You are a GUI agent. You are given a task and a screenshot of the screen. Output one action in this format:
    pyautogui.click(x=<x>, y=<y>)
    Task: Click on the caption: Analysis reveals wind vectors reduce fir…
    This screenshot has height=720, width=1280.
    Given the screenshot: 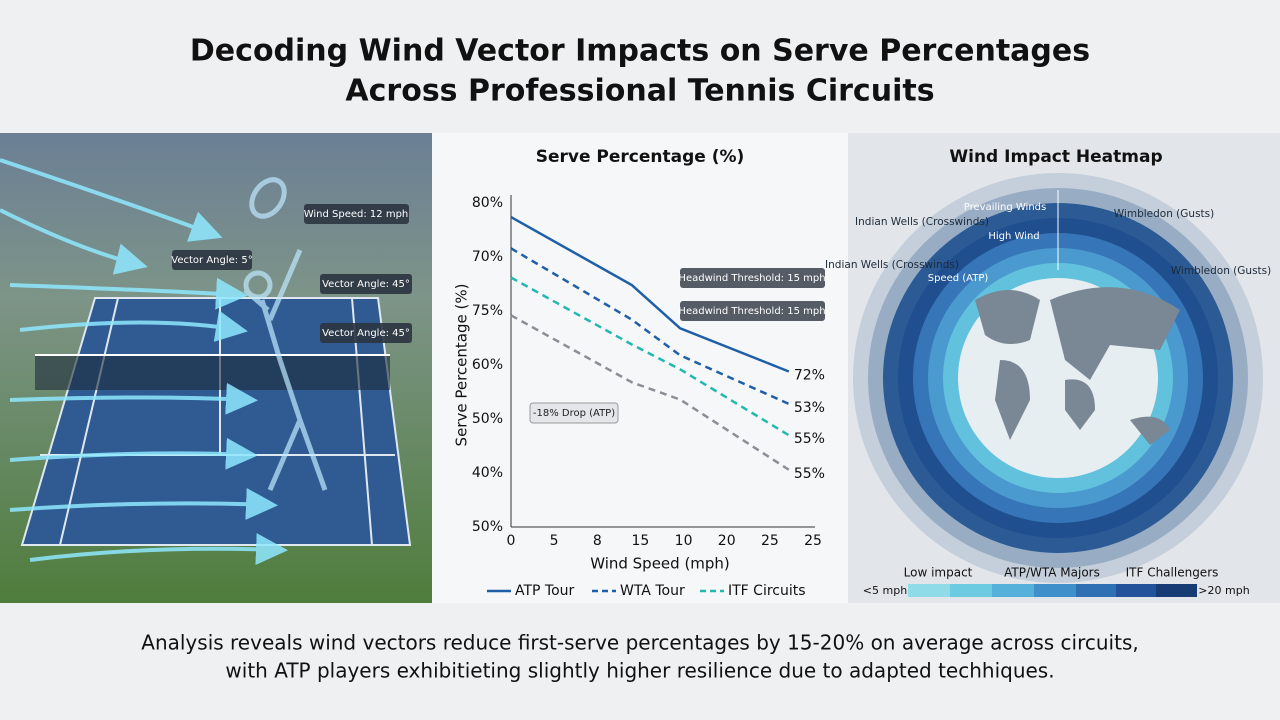 What is the action you would take?
    pyautogui.click(x=639, y=643)
    